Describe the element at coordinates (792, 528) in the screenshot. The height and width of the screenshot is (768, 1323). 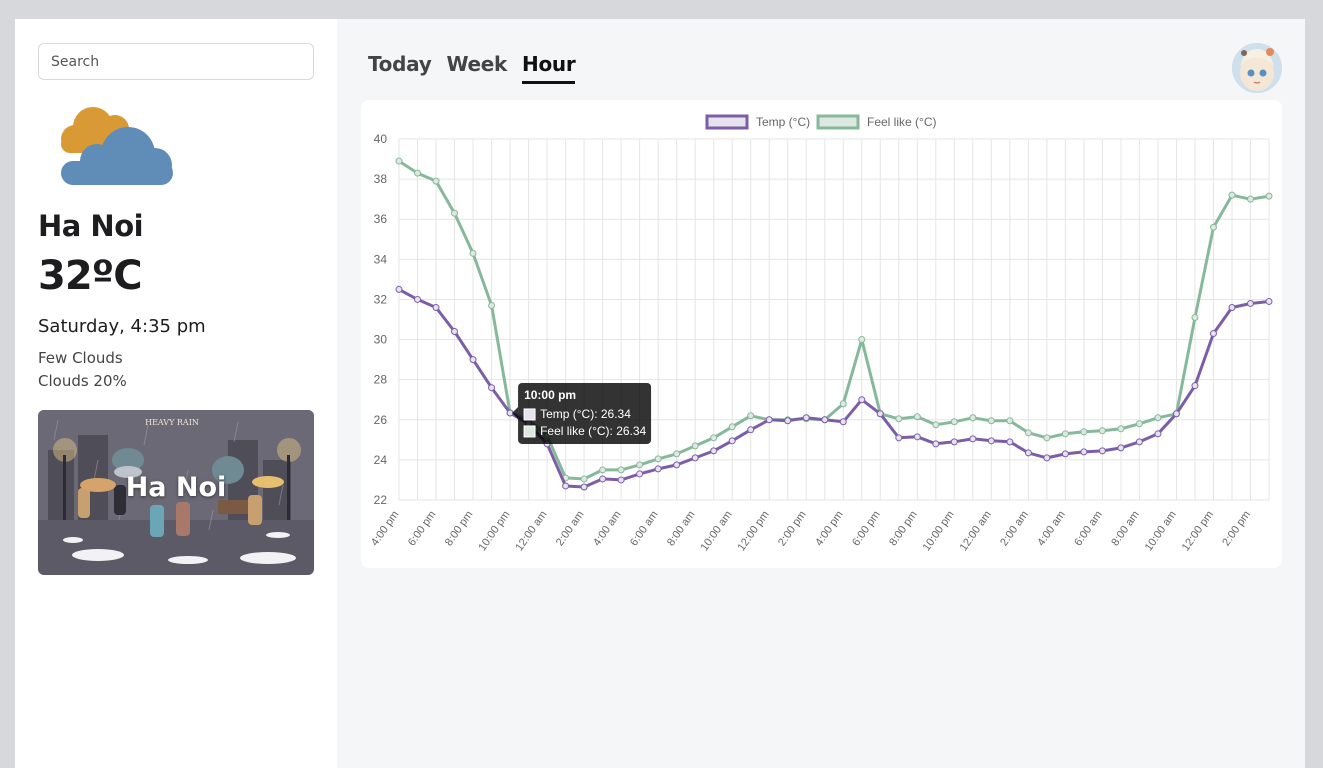
I see `x-tick-label: 2:00 pm` at that location.